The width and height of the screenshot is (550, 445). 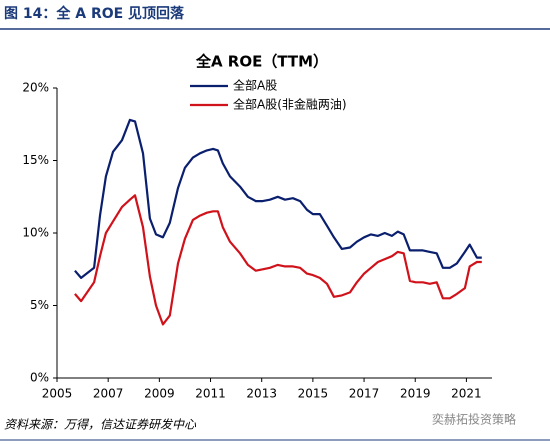 I want to click on y-tick-label: 10%, so click(x=35, y=233).